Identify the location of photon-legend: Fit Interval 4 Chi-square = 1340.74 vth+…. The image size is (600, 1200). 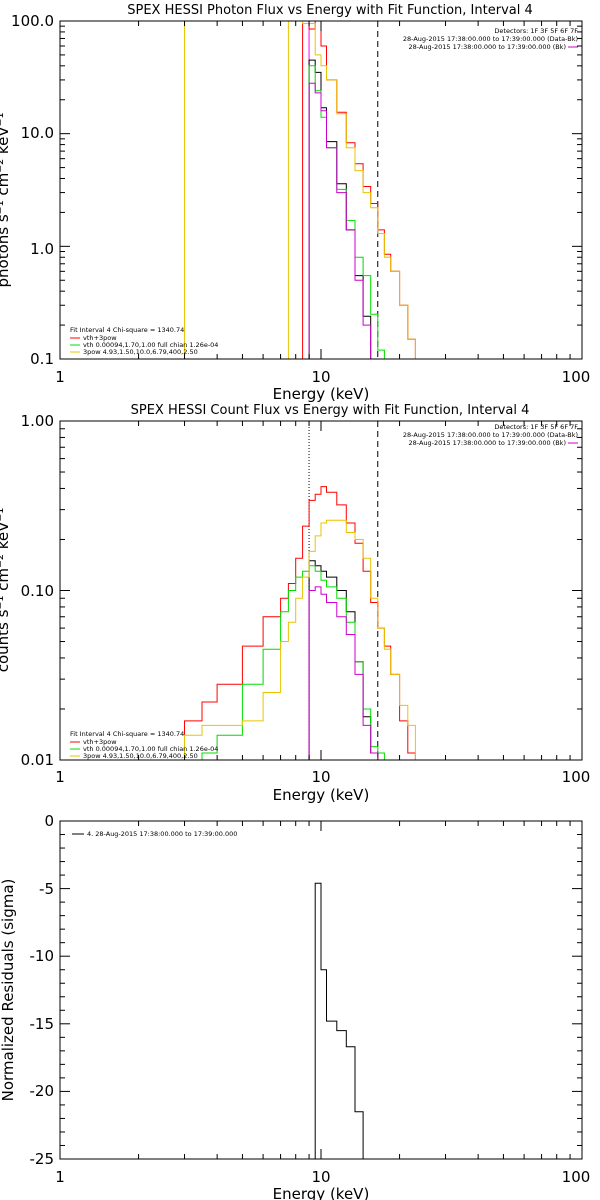
(144, 341).